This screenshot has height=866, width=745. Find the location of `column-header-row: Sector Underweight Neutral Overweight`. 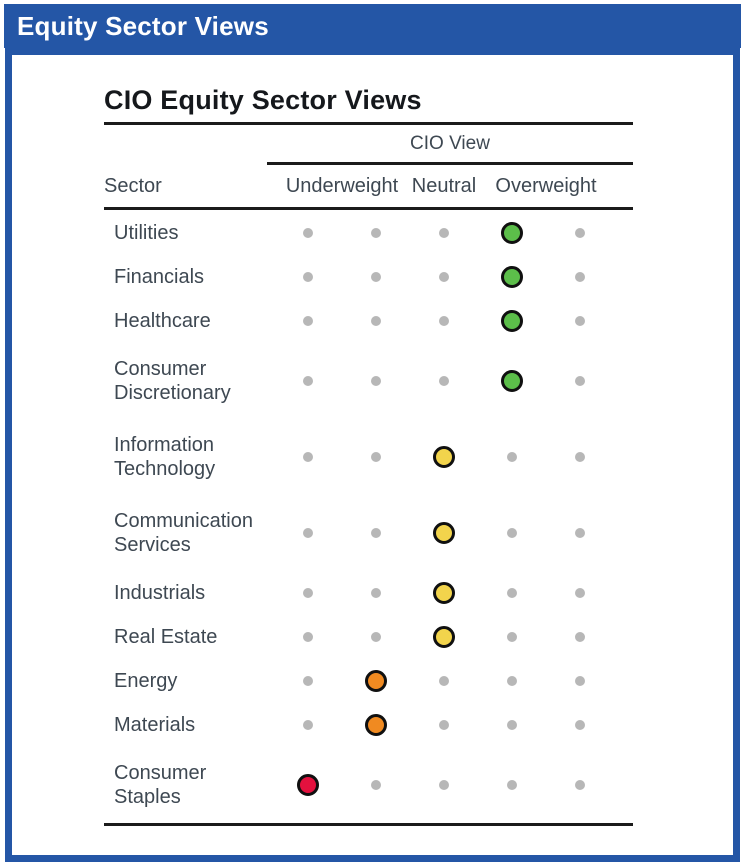

column-header-row: Sector Underweight Neutral Overweight is located at coordinates (368, 187).